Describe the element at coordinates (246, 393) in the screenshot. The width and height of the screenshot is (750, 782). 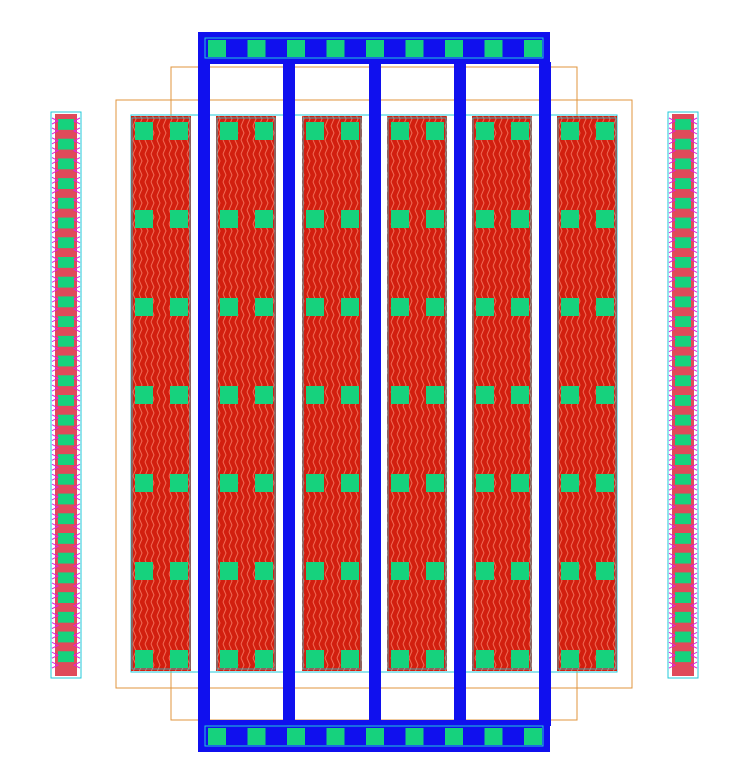
I see `diffusion-finger-outline` at that location.